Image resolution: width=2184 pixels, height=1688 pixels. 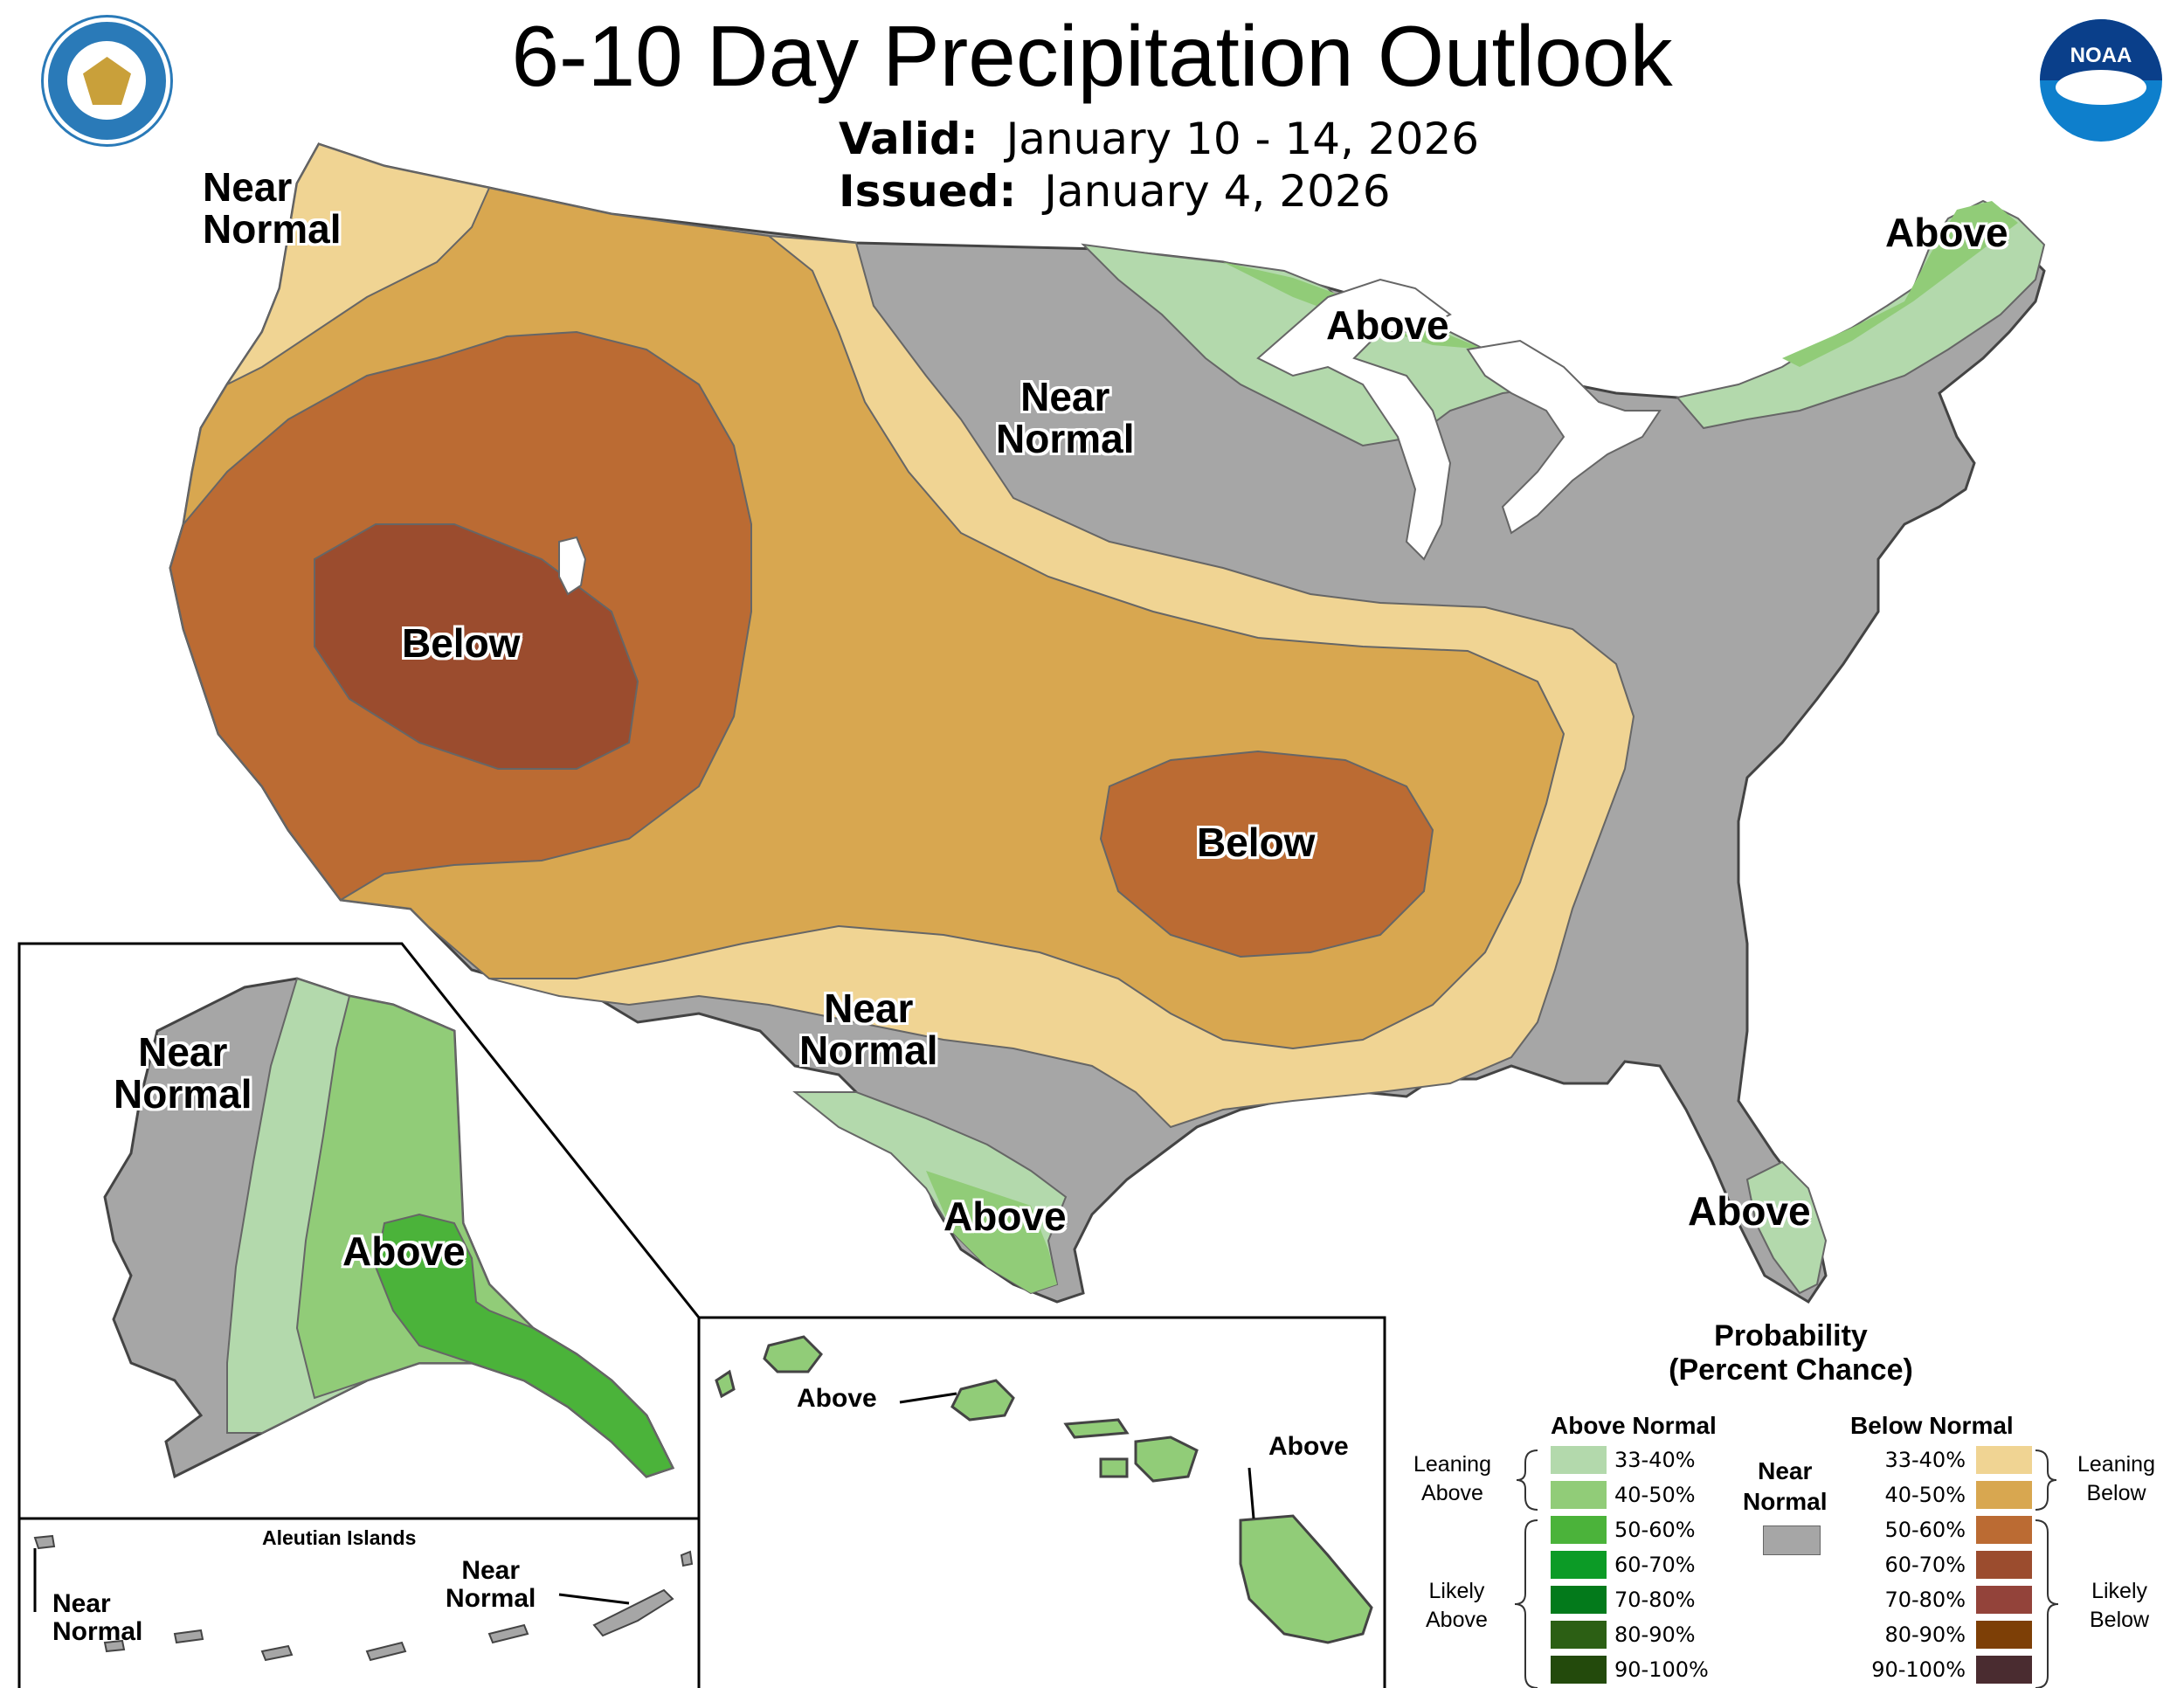 What do you see at coordinates (2116, 1478) in the screenshot?
I see `legend-leaning-below: Leaning Below` at bounding box center [2116, 1478].